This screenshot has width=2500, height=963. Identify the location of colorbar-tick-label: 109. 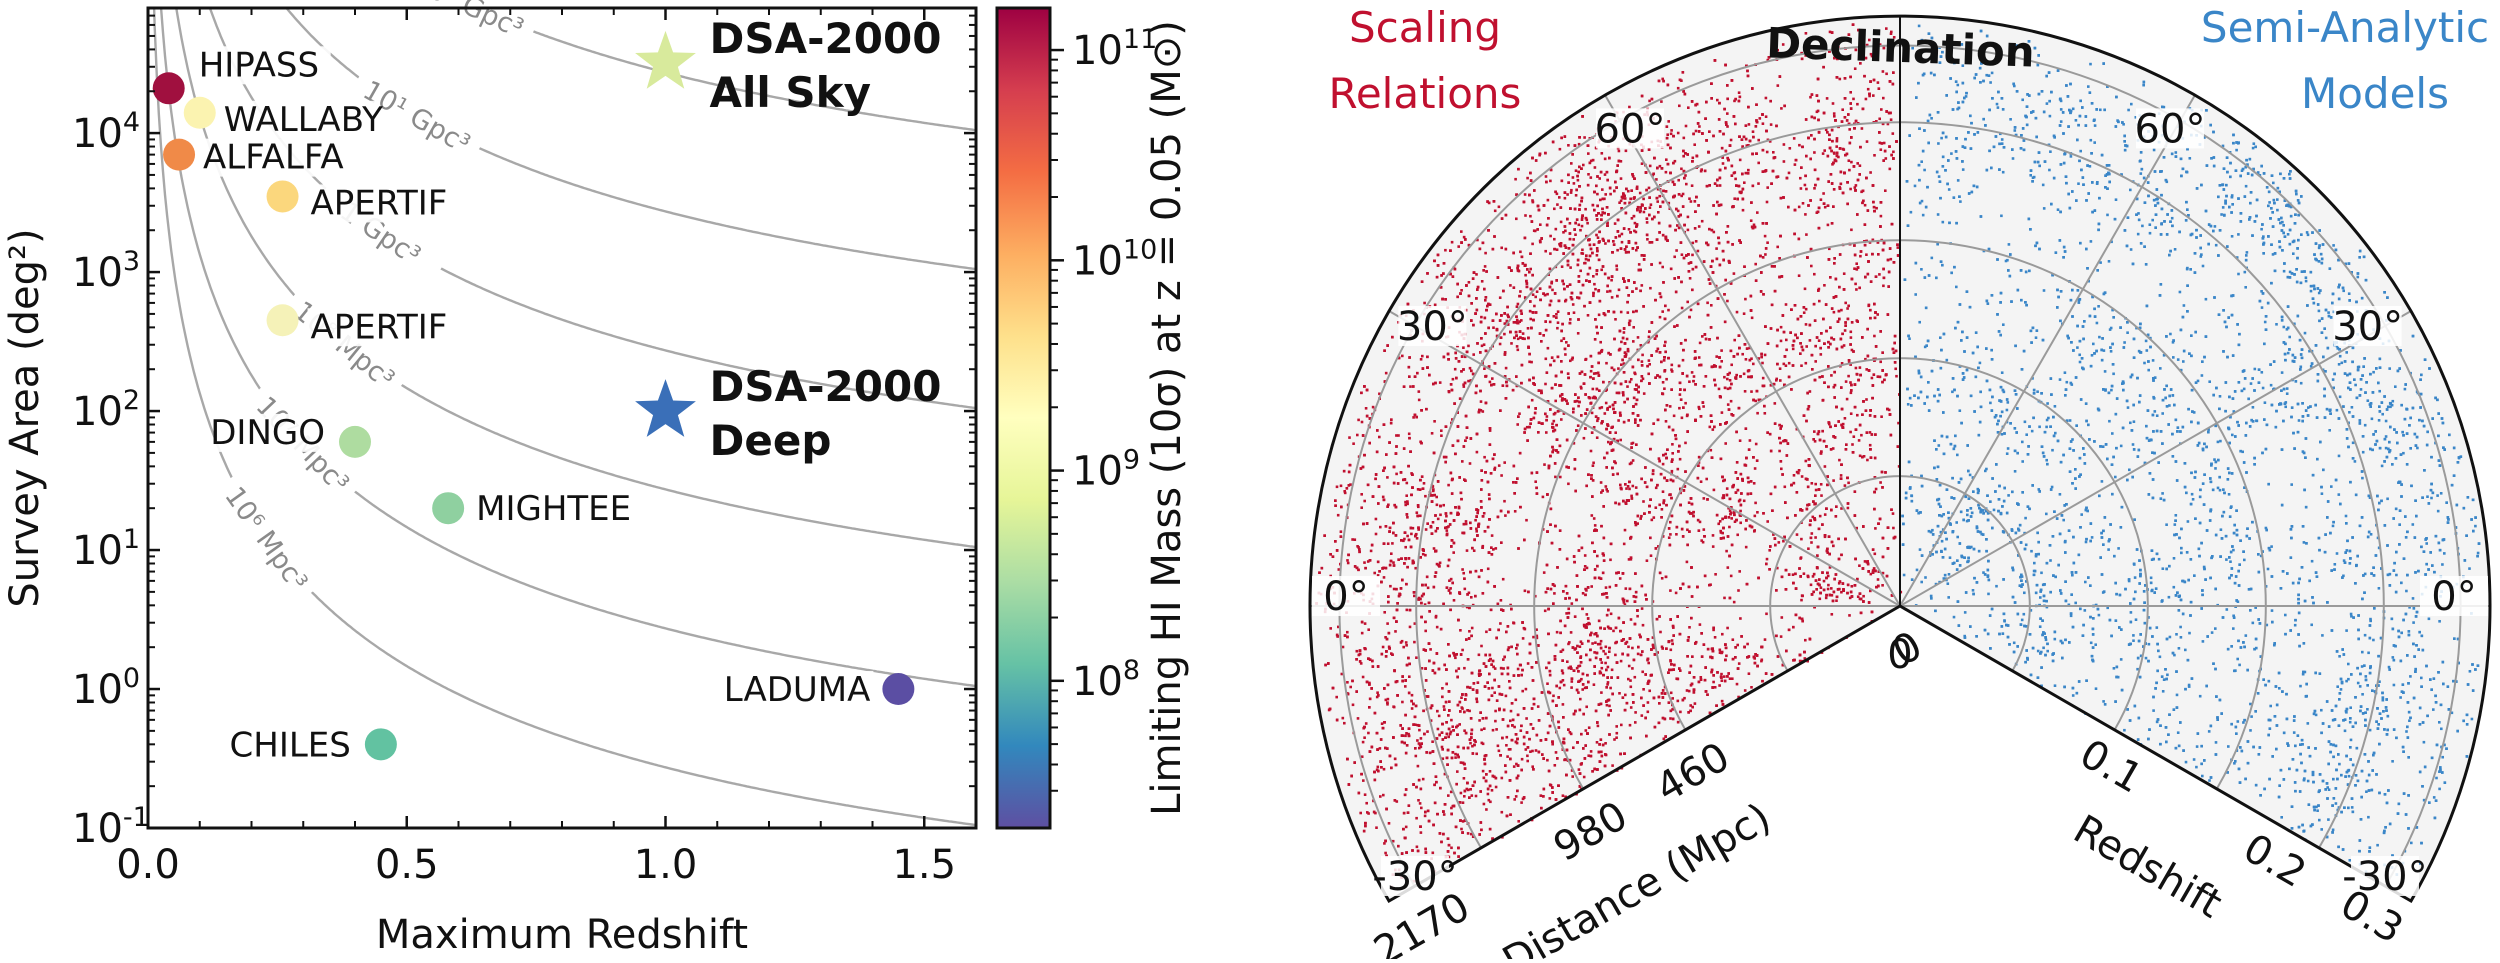
(1106, 470).